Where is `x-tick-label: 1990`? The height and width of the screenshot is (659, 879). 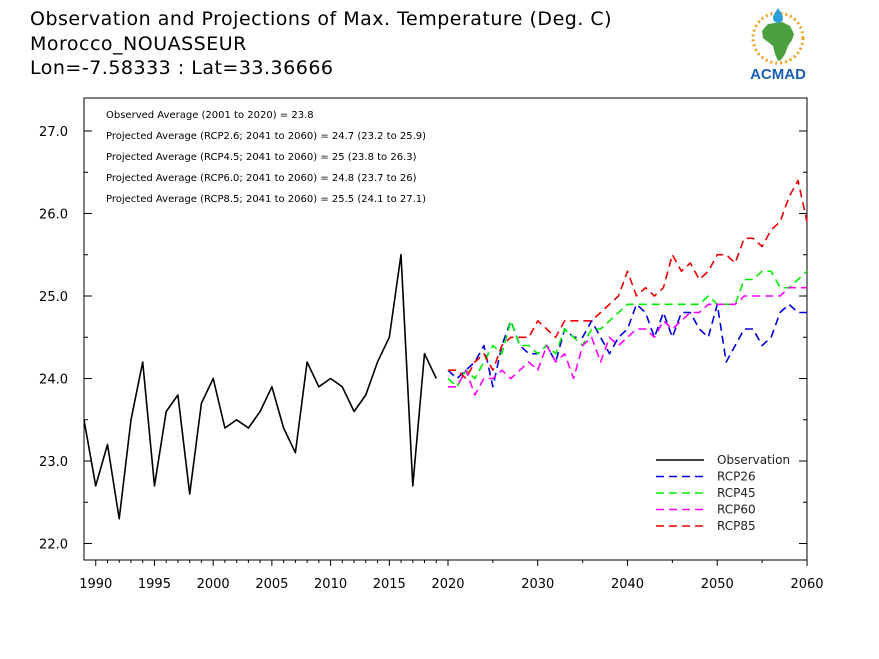
x-tick-label: 1990 is located at coordinates (95, 584).